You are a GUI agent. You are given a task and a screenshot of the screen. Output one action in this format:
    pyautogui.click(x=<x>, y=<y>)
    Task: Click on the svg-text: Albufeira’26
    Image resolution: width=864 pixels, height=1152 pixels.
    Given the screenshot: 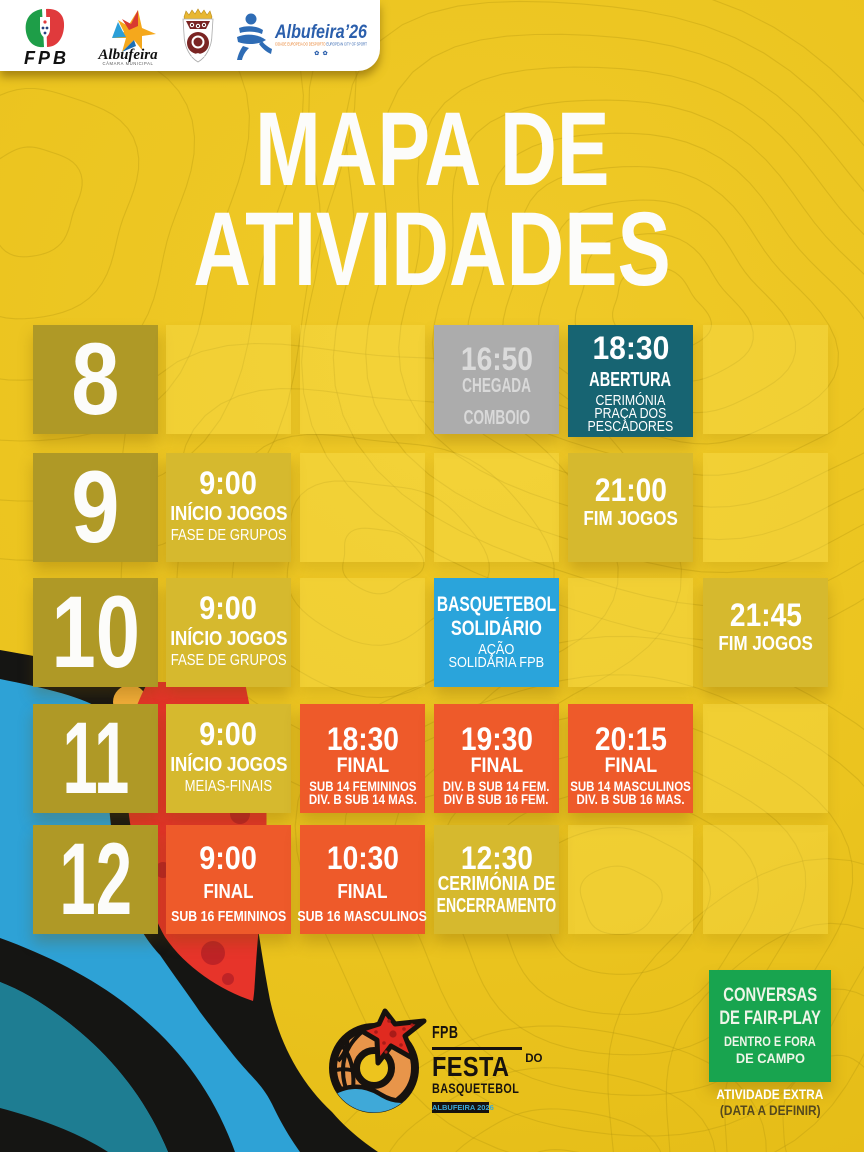 What is the action you would take?
    pyautogui.click(x=320, y=32)
    